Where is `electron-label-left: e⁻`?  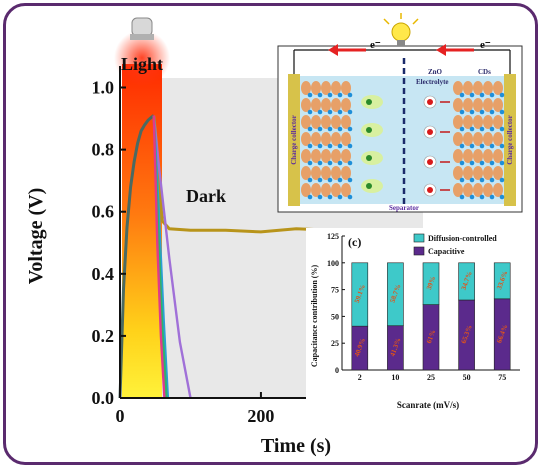 electron-label-left: e⁻ is located at coordinates (375, 45).